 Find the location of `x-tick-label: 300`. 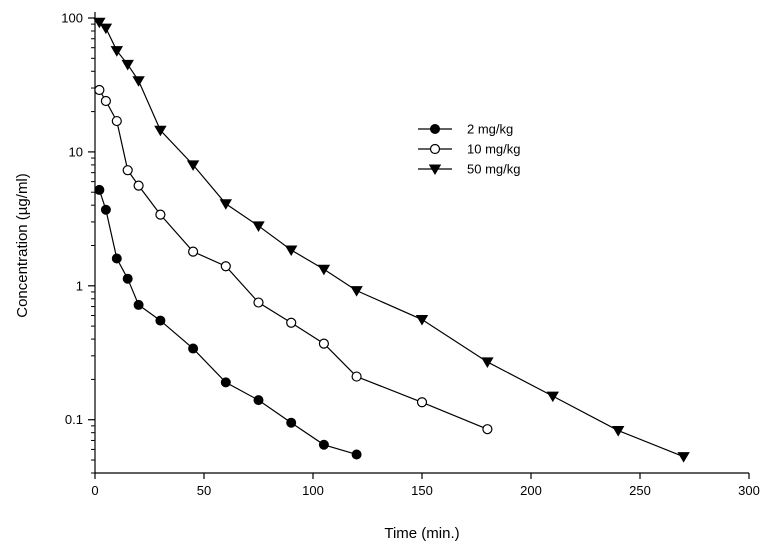

x-tick-label: 300 is located at coordinates (749, 490).